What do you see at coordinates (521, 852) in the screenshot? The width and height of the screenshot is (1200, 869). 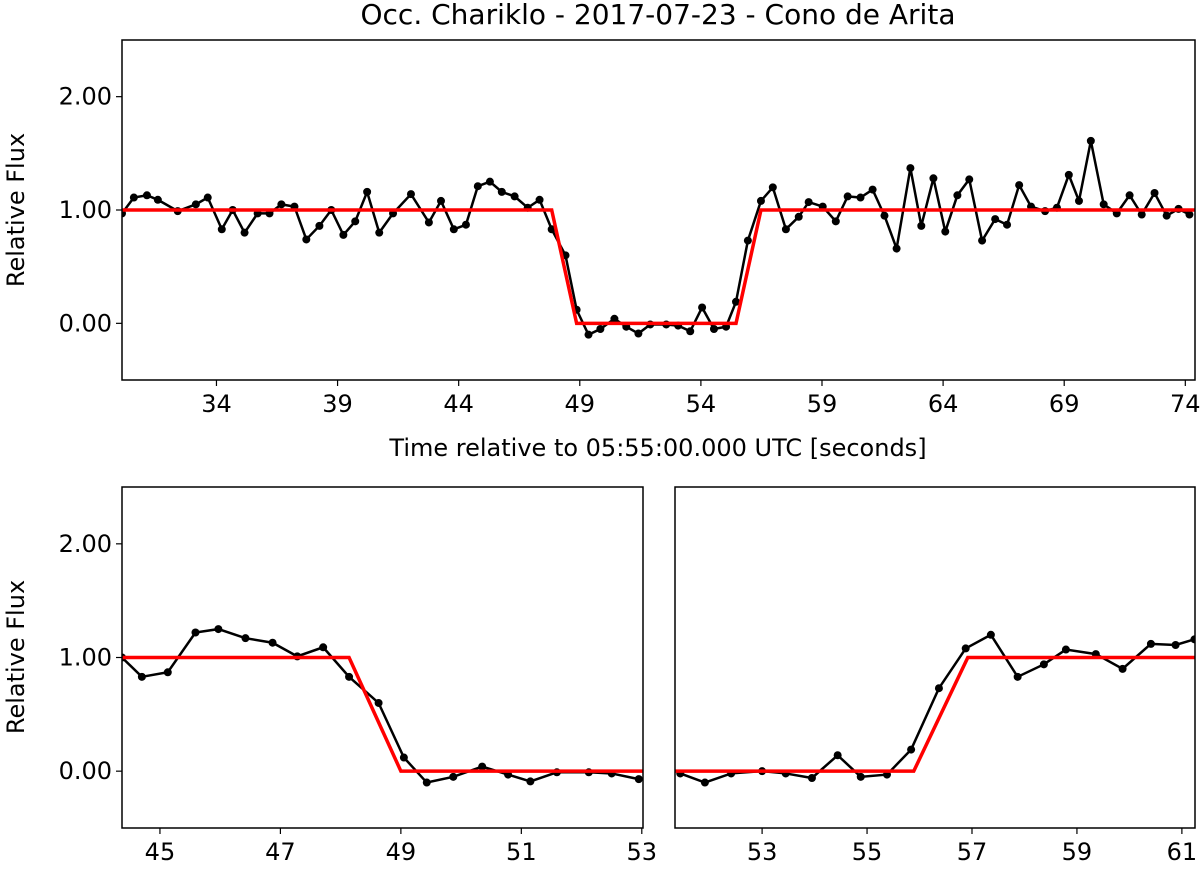 I see `x-tick-label: 51` at bounding box center [521, 852].